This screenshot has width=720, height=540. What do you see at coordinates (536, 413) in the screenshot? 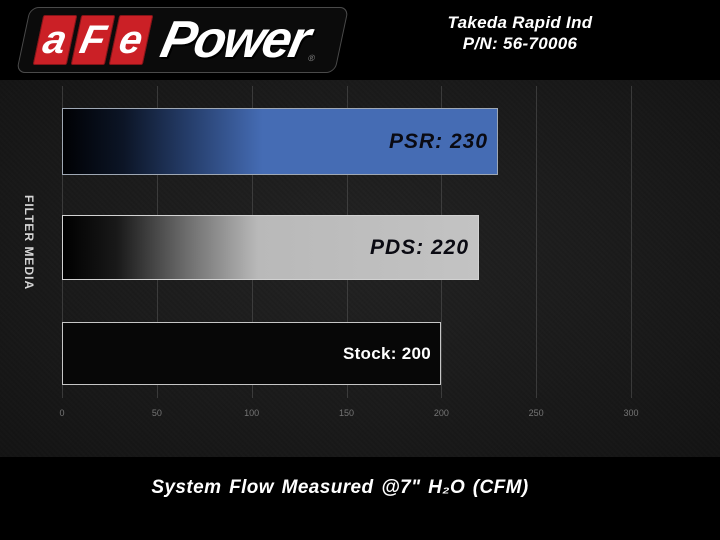
I see `x-tick-label: 250` at bounding box center [536, 413].